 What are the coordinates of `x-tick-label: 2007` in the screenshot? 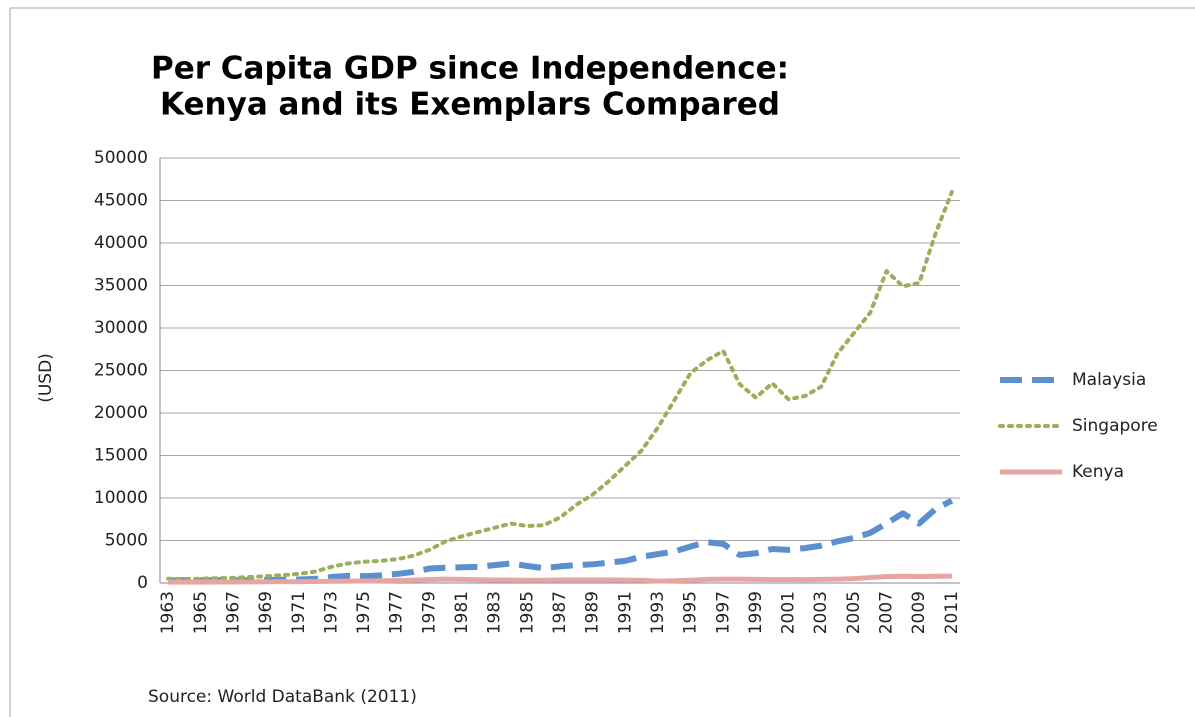 It's located at (887, 612).